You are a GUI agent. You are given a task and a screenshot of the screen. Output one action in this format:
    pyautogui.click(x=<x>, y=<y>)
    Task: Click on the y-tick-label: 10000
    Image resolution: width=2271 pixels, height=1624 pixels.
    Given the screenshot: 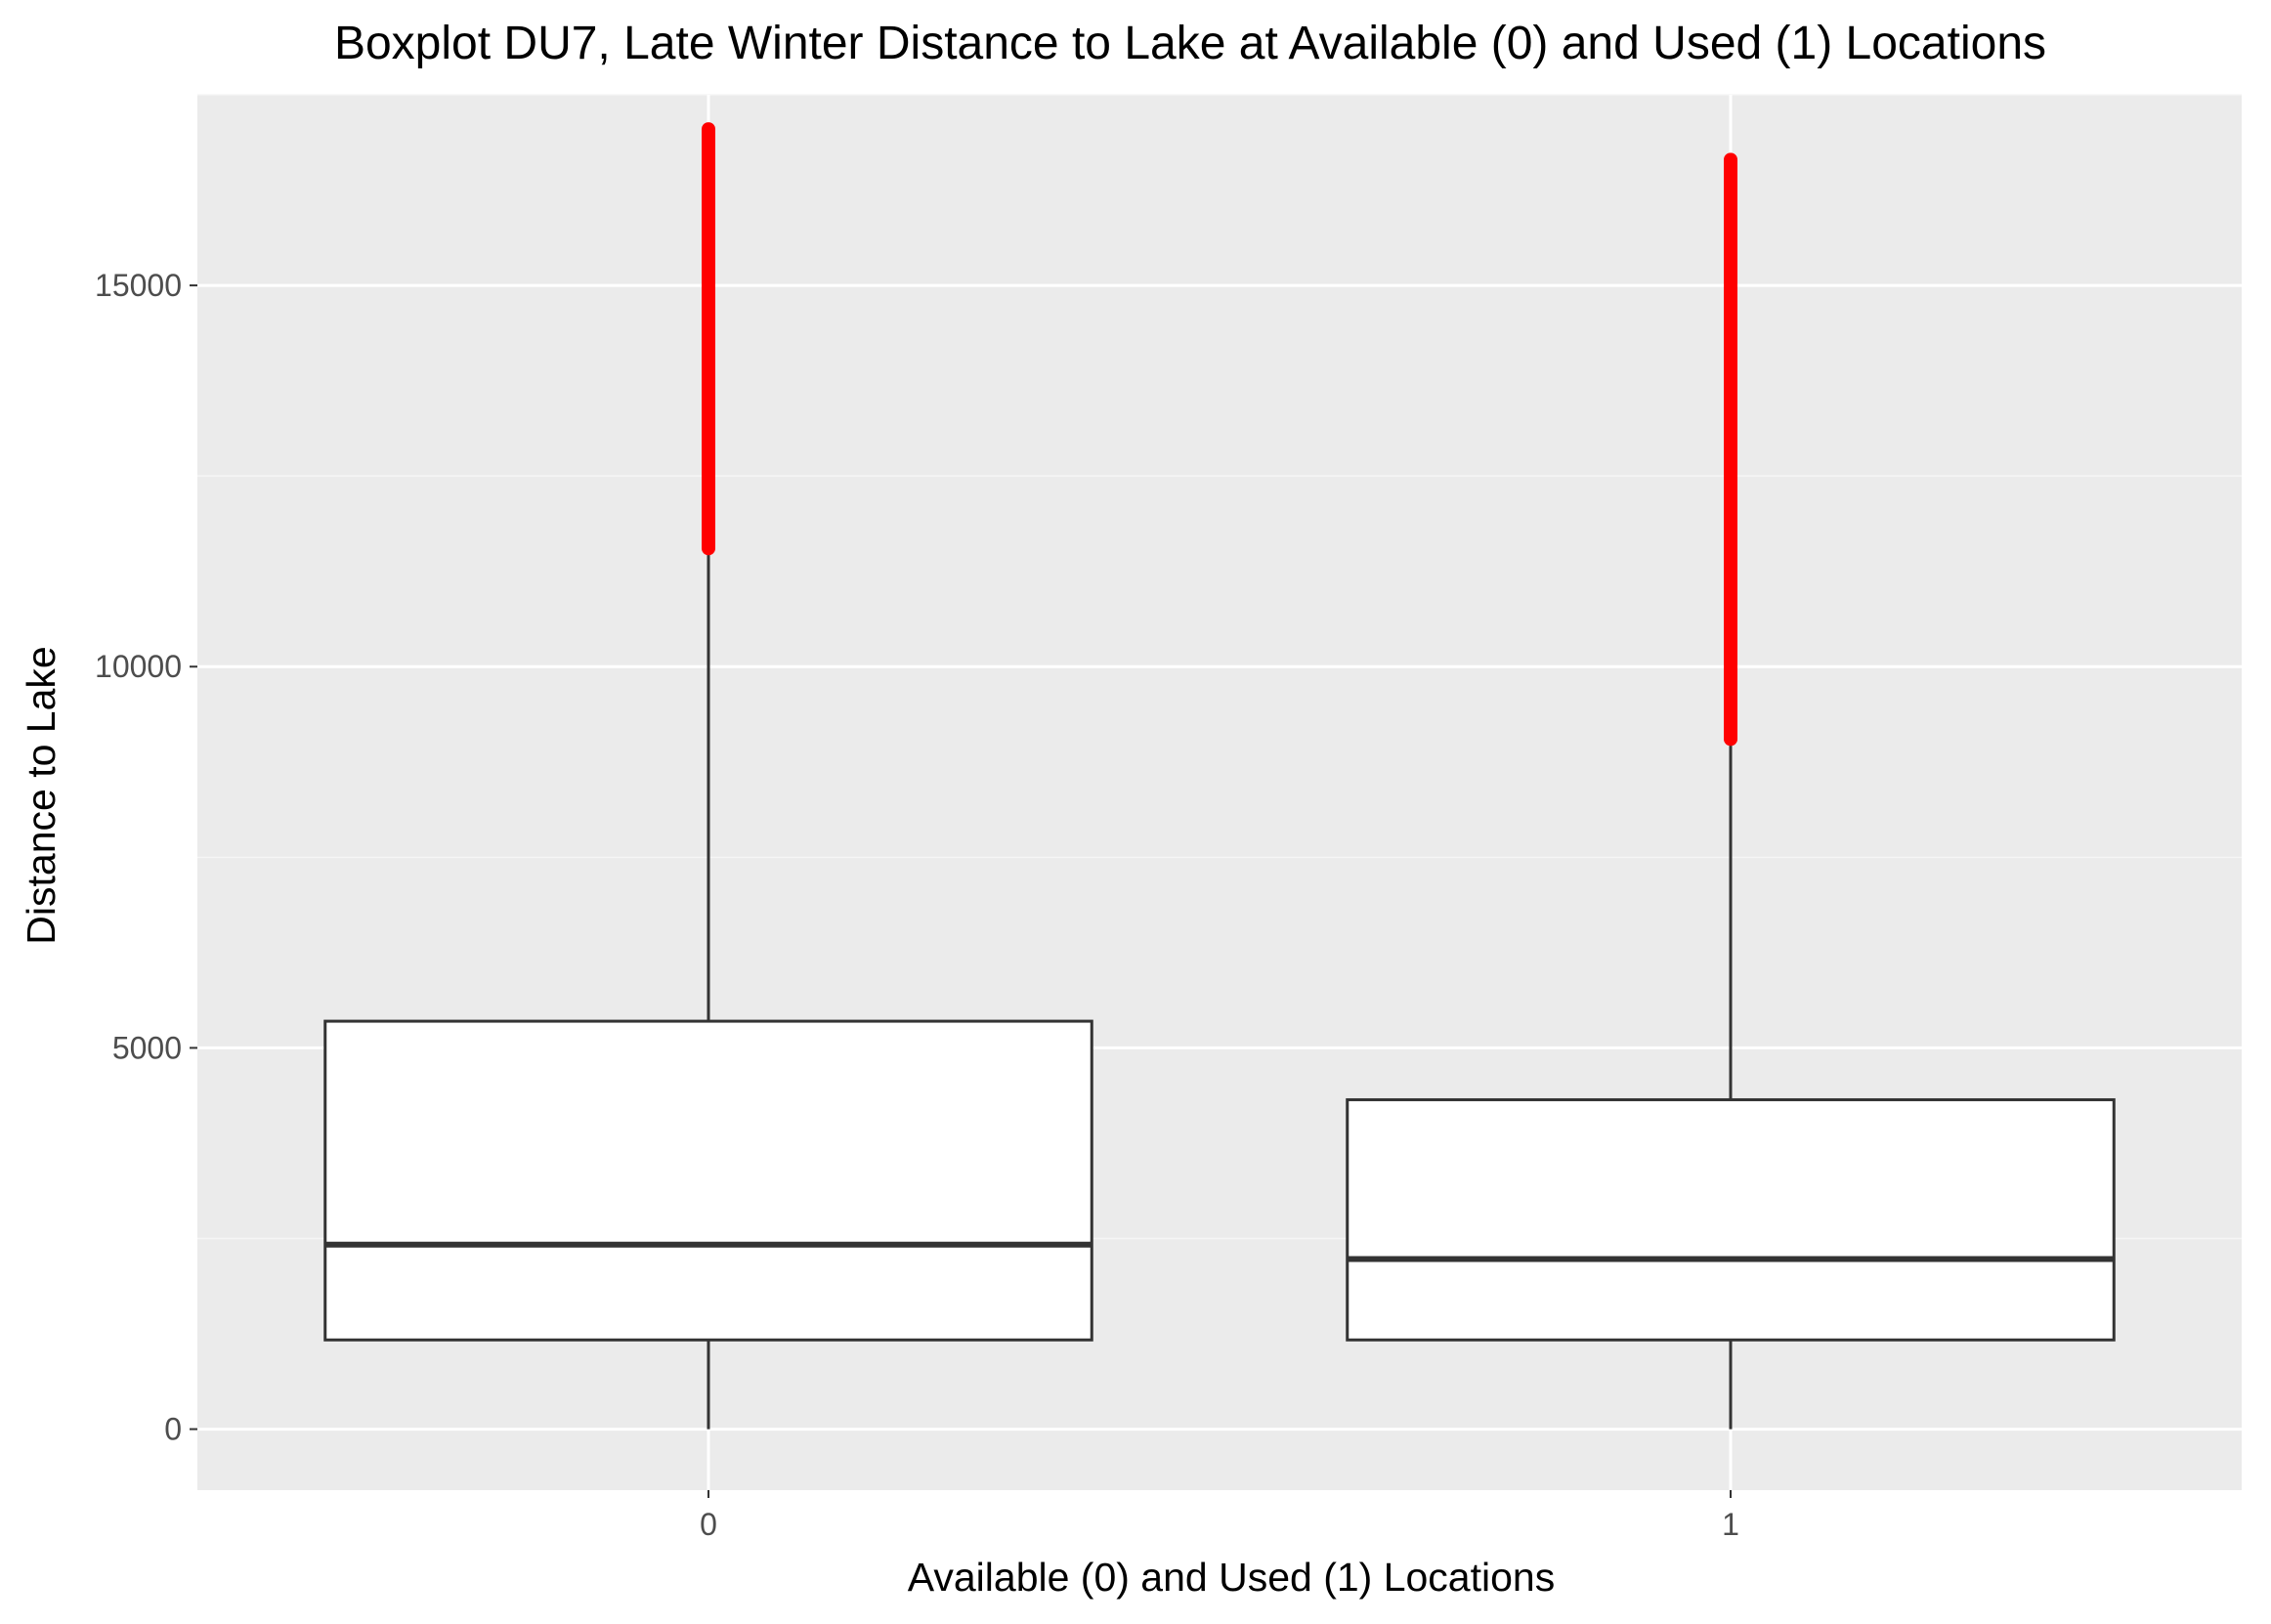 What is the action you would take?
    pyautogui.click(x=138, y=667)
    